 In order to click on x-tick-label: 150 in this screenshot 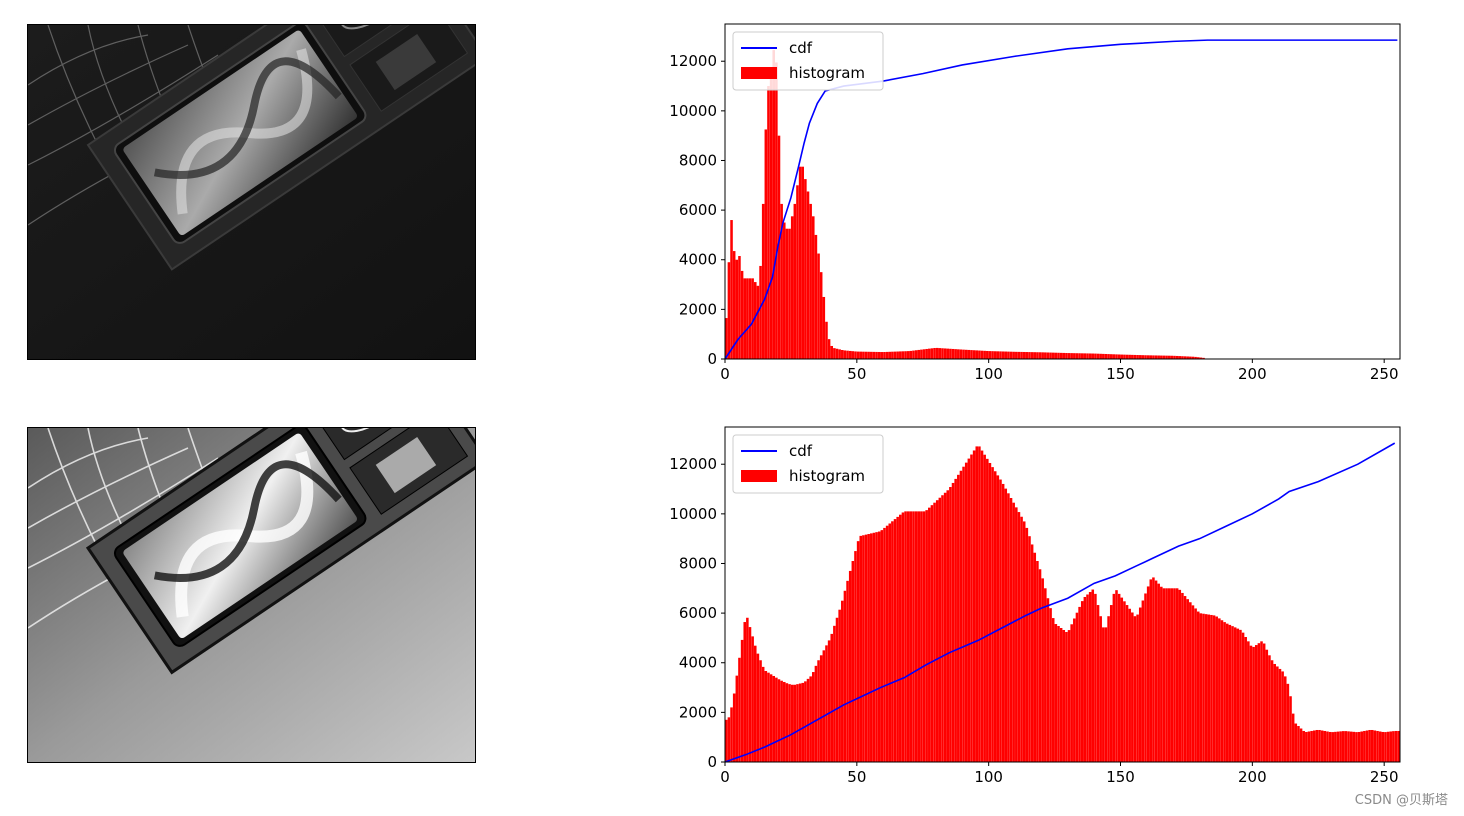, I will do `click(1120, 777)`.